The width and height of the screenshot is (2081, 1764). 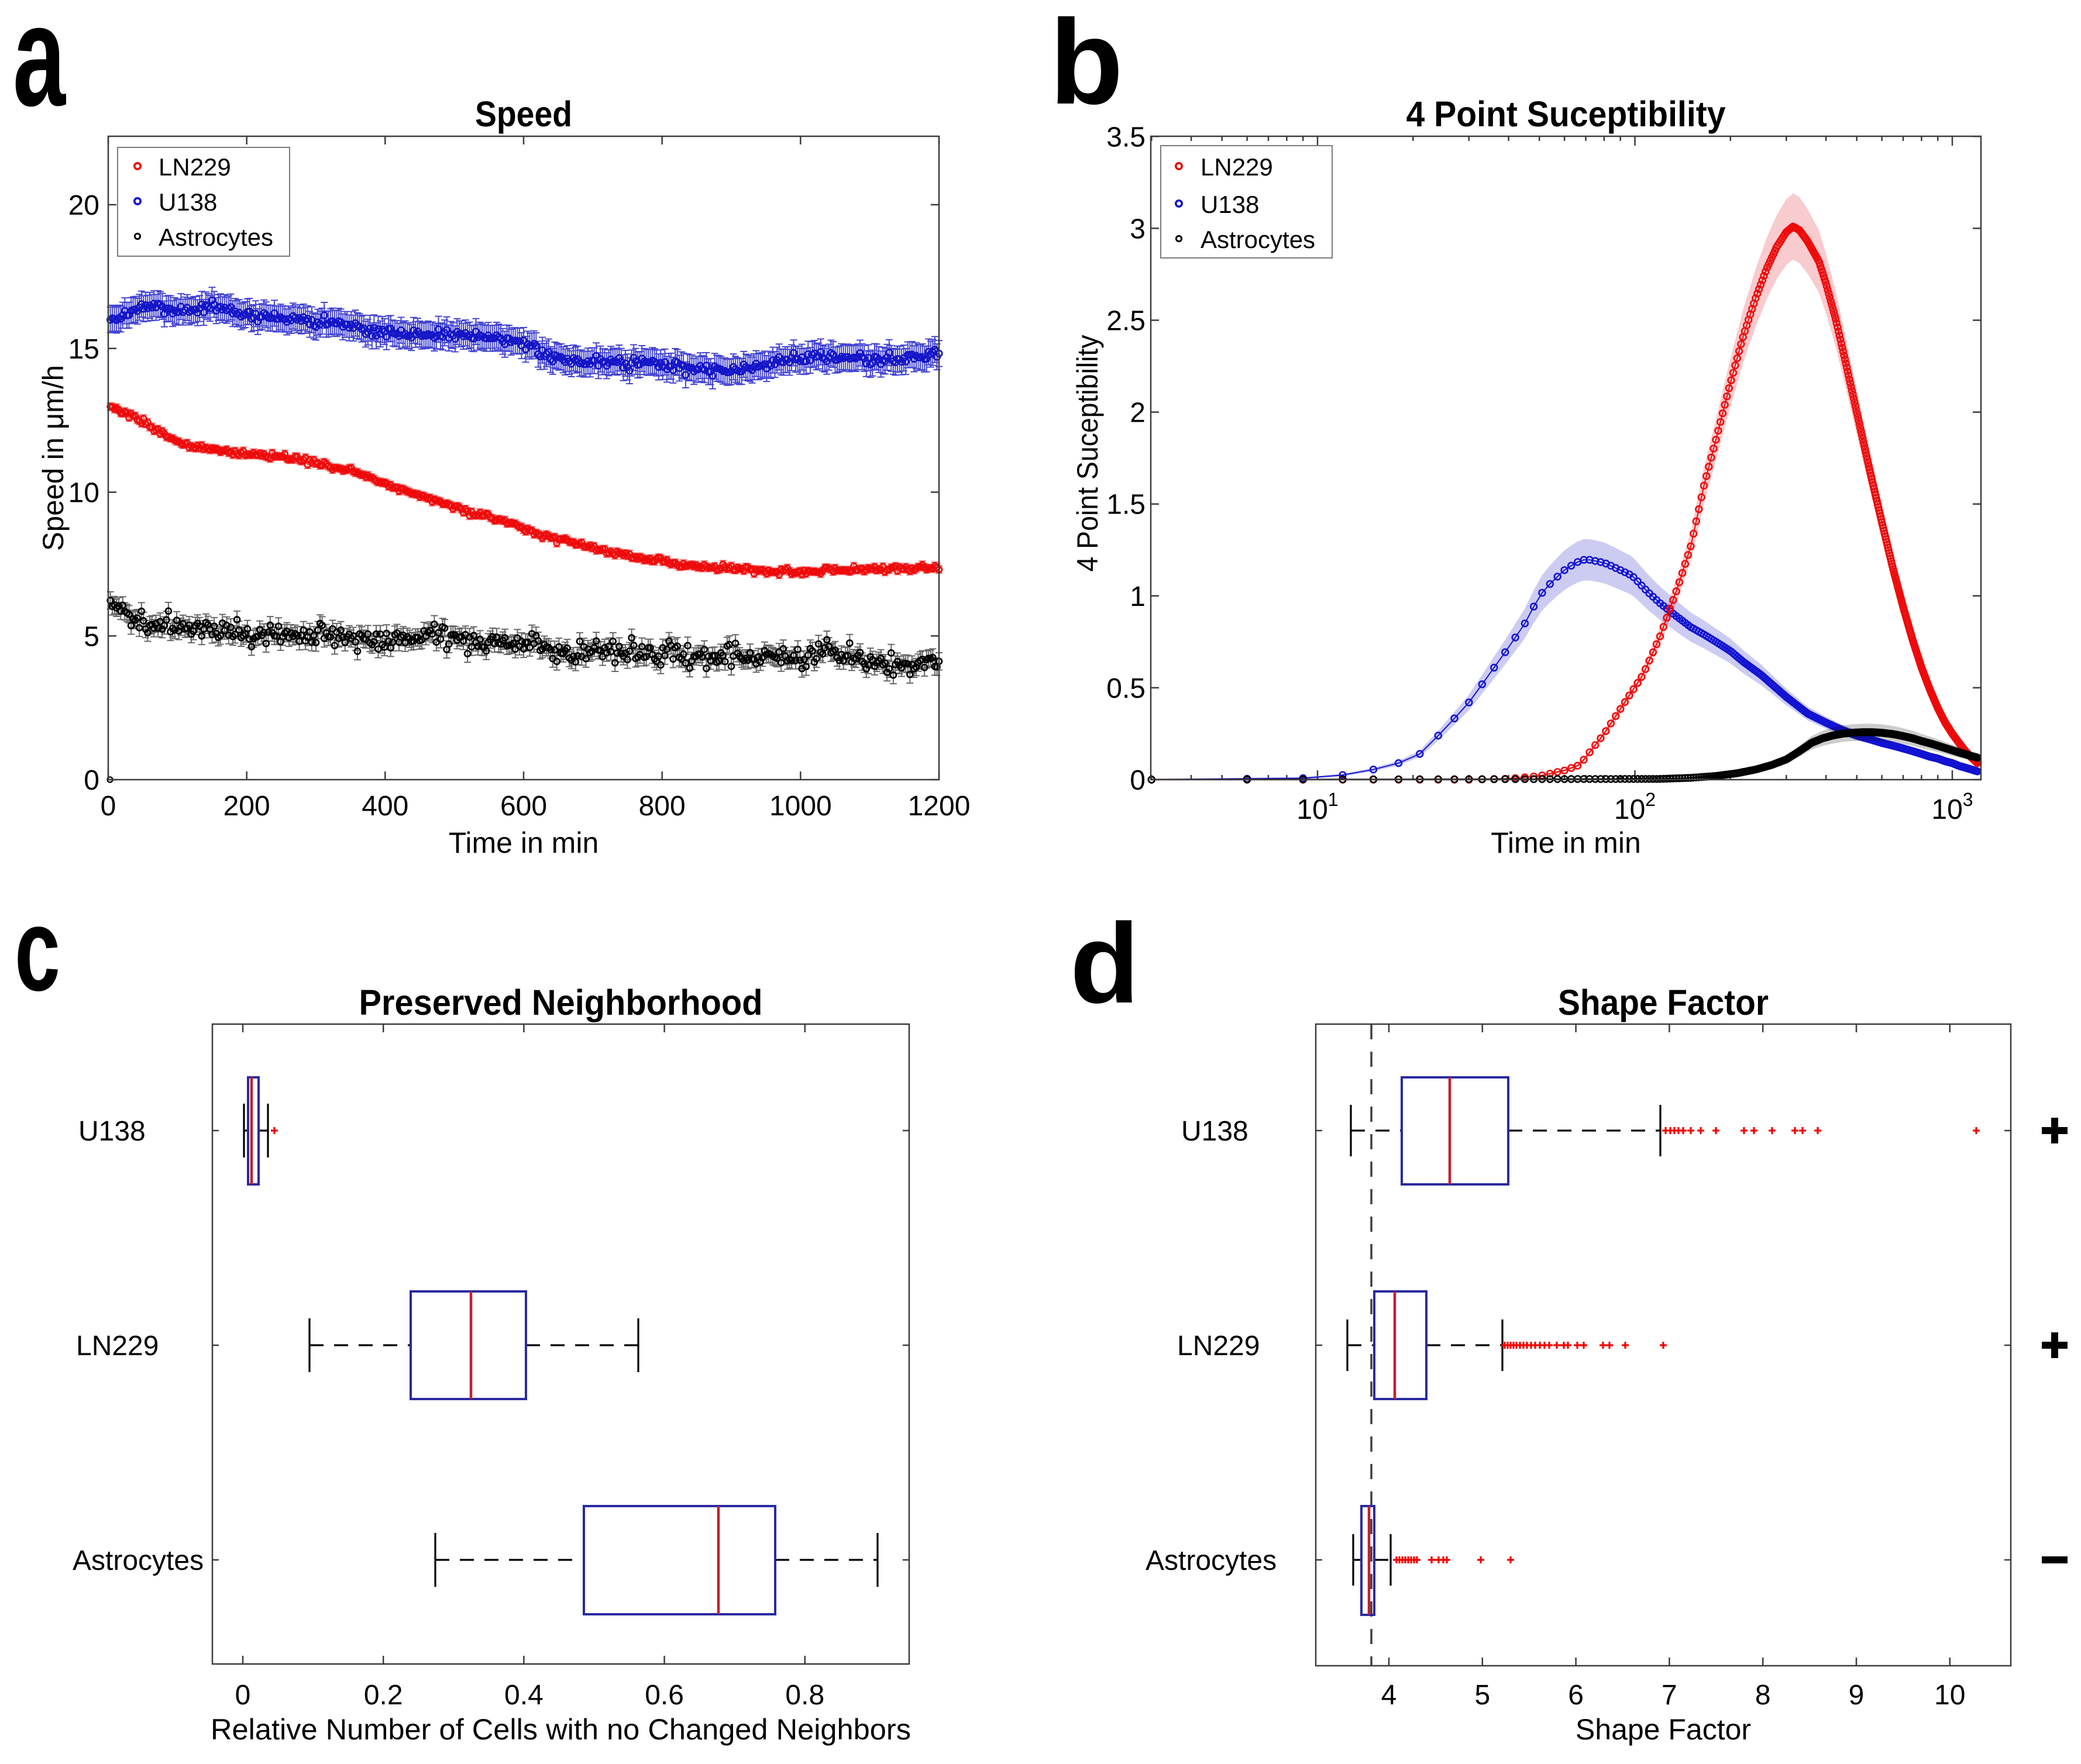 What do you see at coordinates (83, 349) in the screenshot?
I see `svg-text: 15` at bounding box center [83, 349].